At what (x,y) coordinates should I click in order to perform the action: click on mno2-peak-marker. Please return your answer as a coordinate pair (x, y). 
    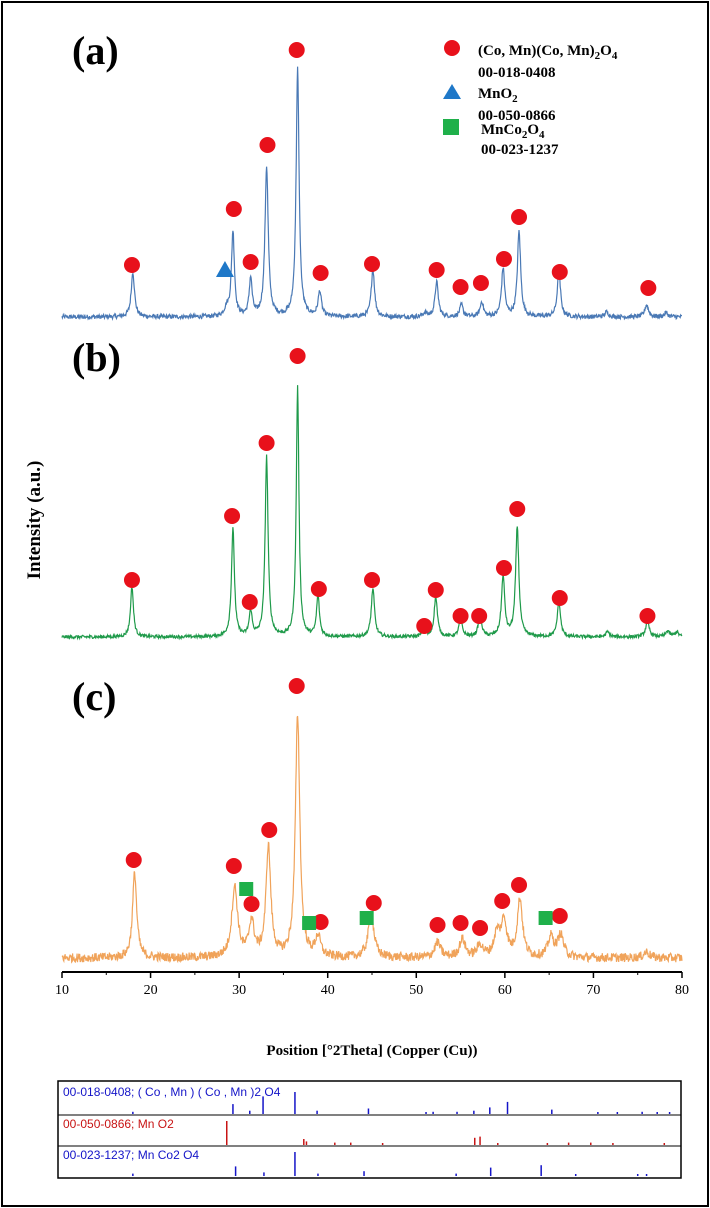
    Looking at the image, I should click on (224, 269).